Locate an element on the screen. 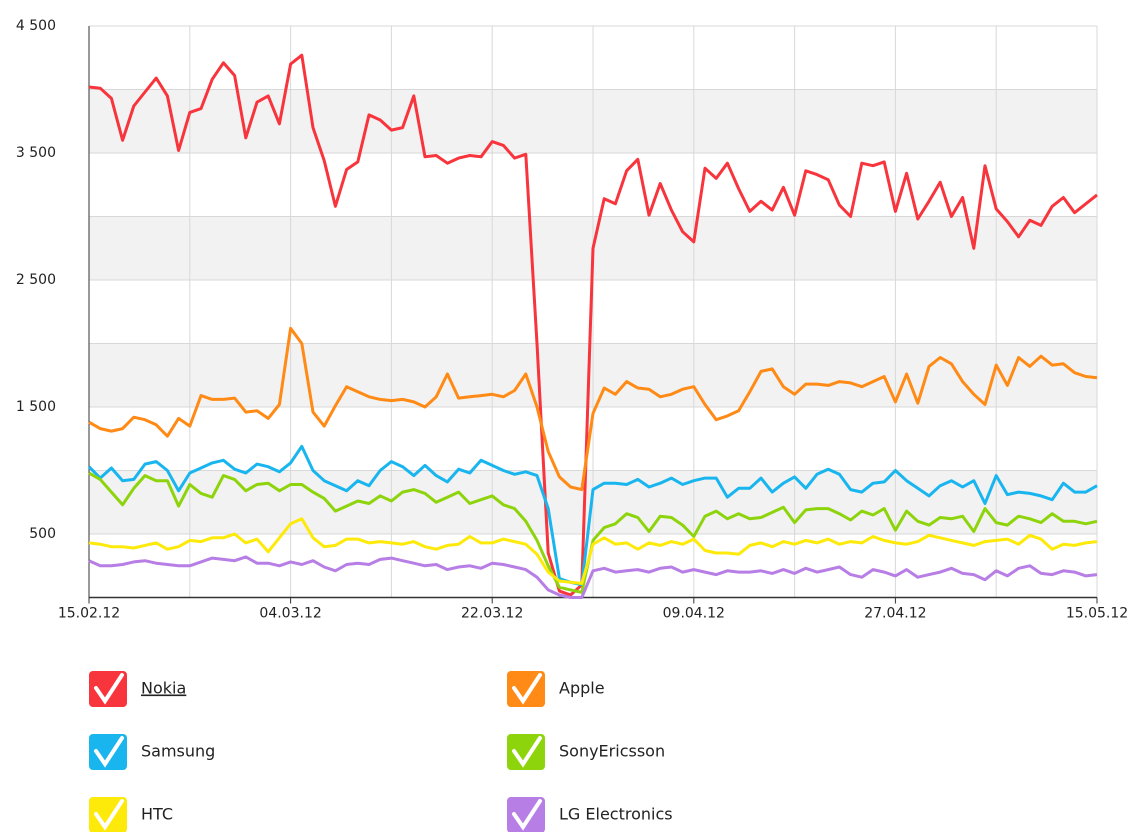 The width and height of the screenshot is (1138, 832). x-tick-label: 22.03.12 is located at coordinates (492, 614).